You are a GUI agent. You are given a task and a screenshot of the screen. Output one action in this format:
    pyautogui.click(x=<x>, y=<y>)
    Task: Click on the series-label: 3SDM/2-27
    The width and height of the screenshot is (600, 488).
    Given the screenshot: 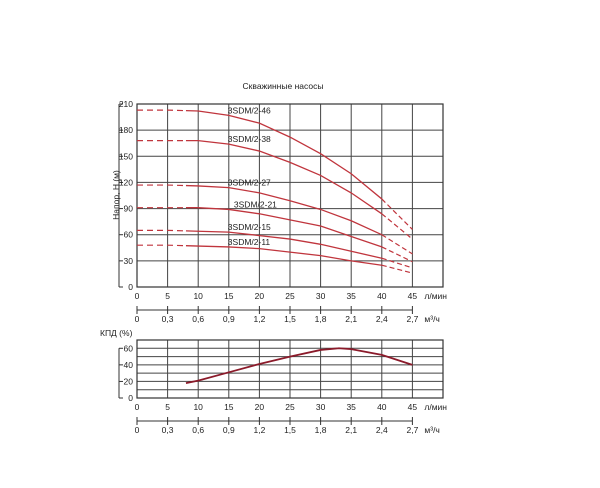 What is the action you would take?
    pyautogui.click(x=249, y=183)
    